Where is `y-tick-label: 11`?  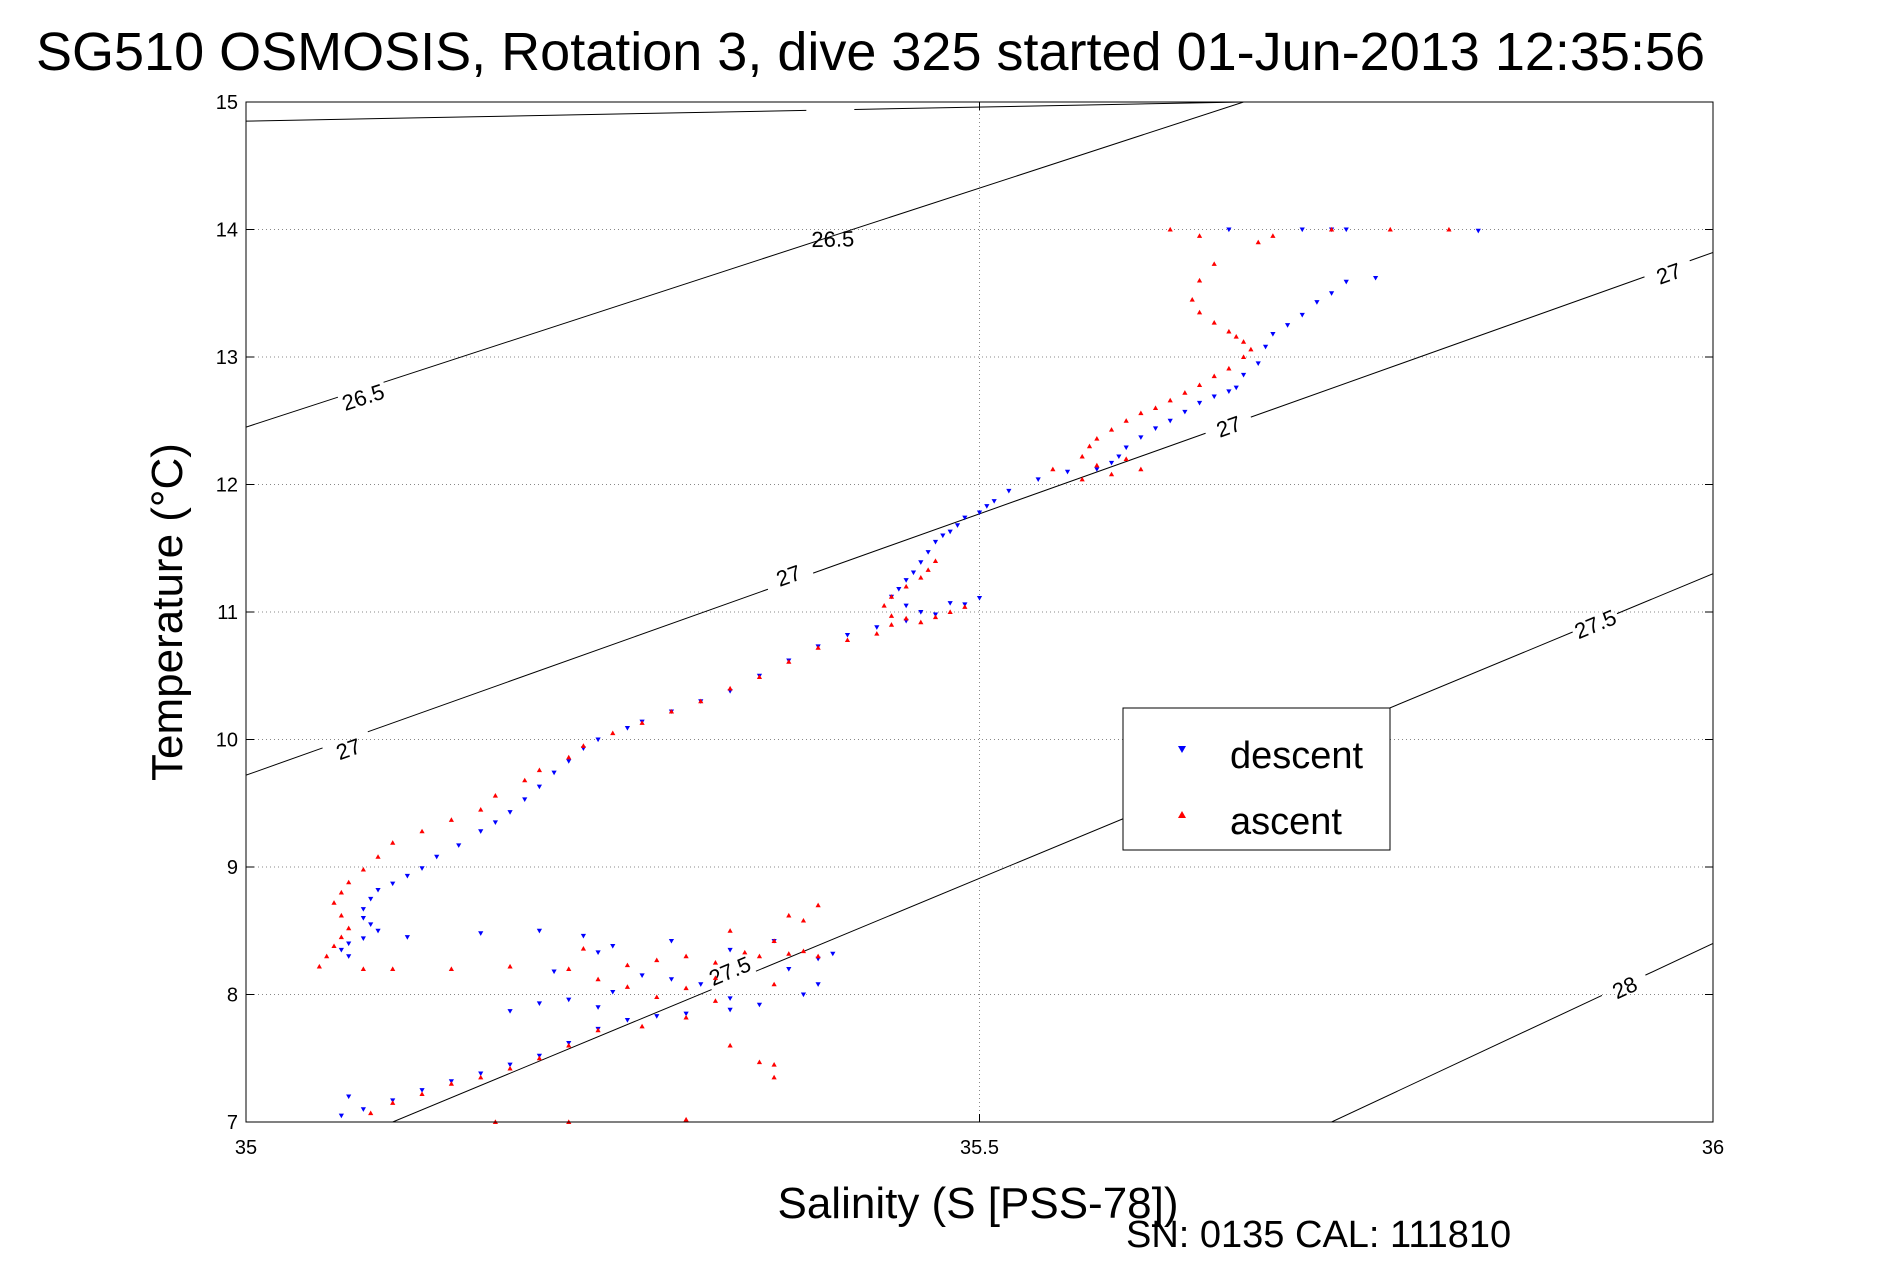 y-tick-label: 11 is located at coordinates (227, 613).